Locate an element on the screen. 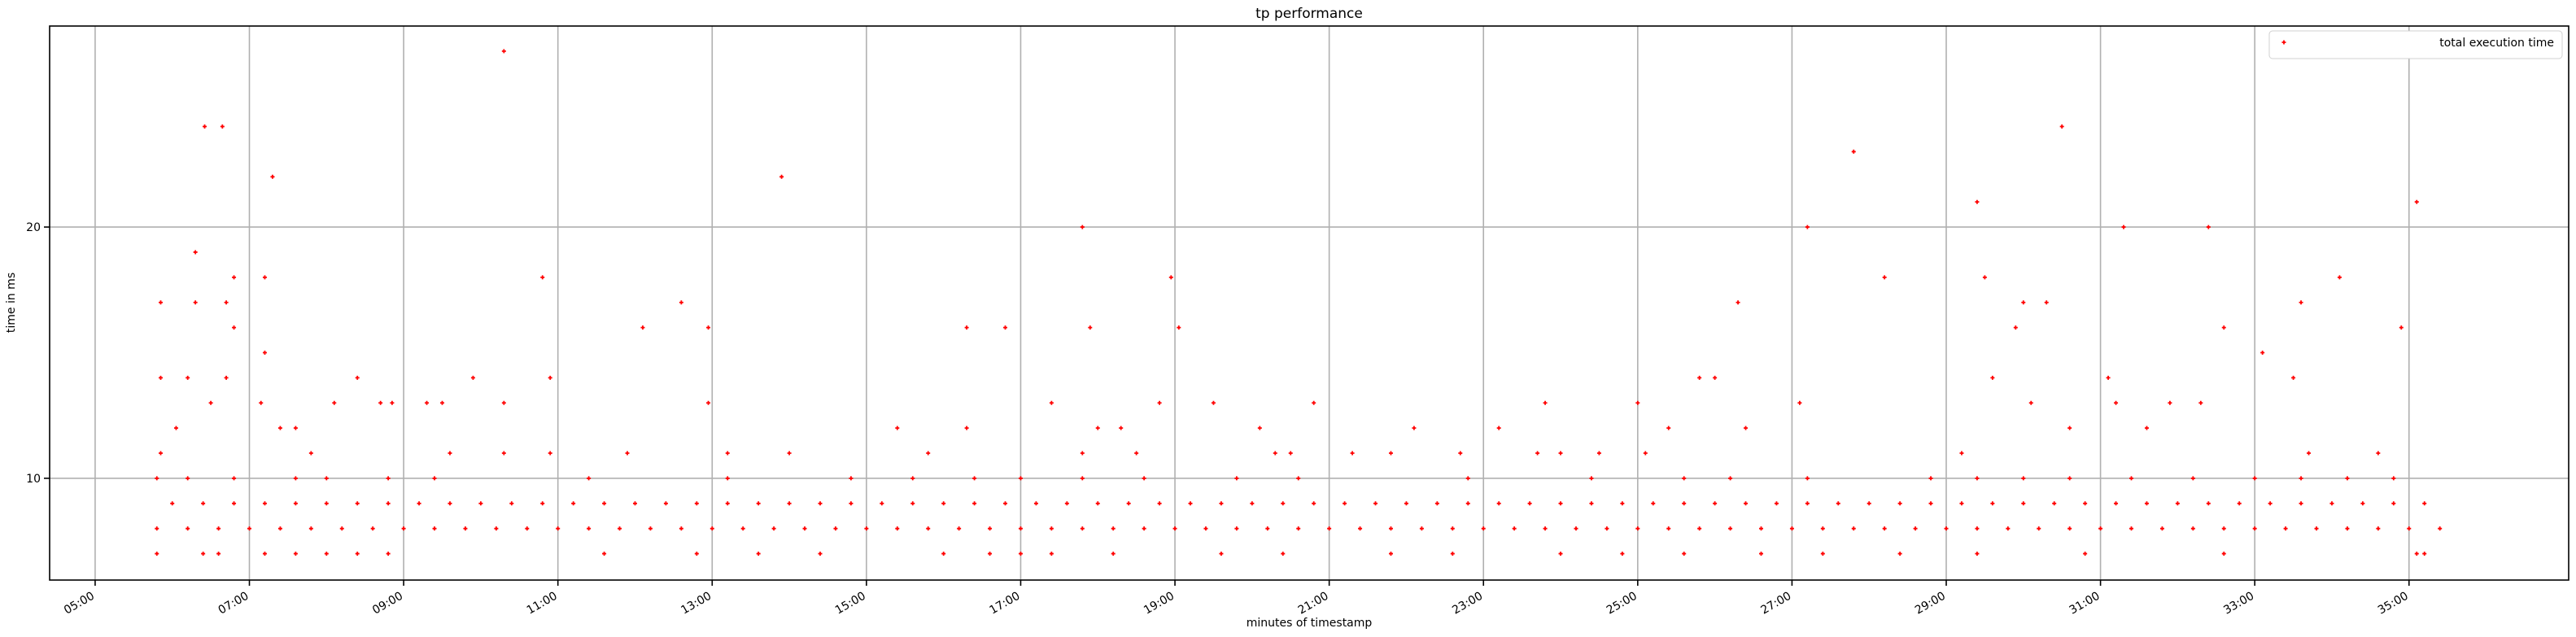 Image resolution: width=2576 pixels, height=637 pixels. legend-label: total execution time is located at coordinates (2496, 43).